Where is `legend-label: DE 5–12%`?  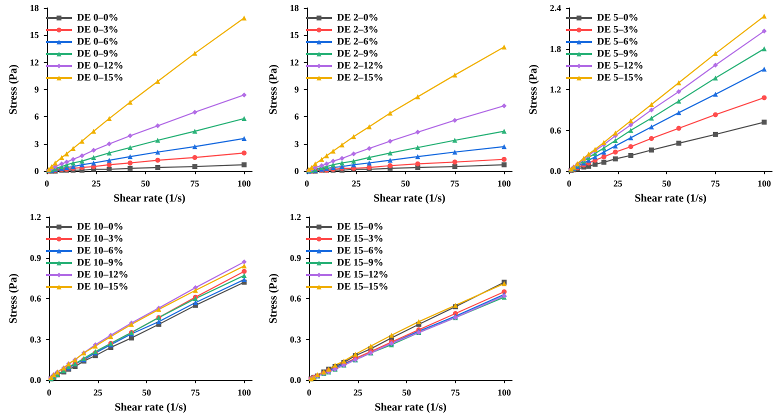
legend-label: DE 5–12% is located at coordinates (620, 66).